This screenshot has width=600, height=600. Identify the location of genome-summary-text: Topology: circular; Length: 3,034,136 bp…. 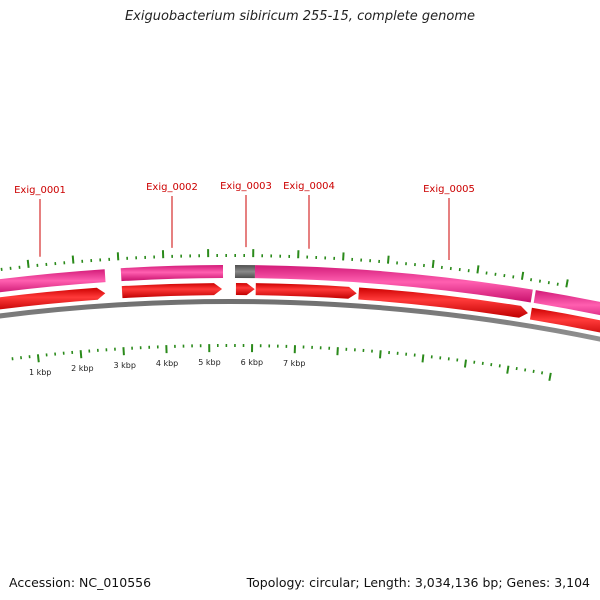
(418, 582).